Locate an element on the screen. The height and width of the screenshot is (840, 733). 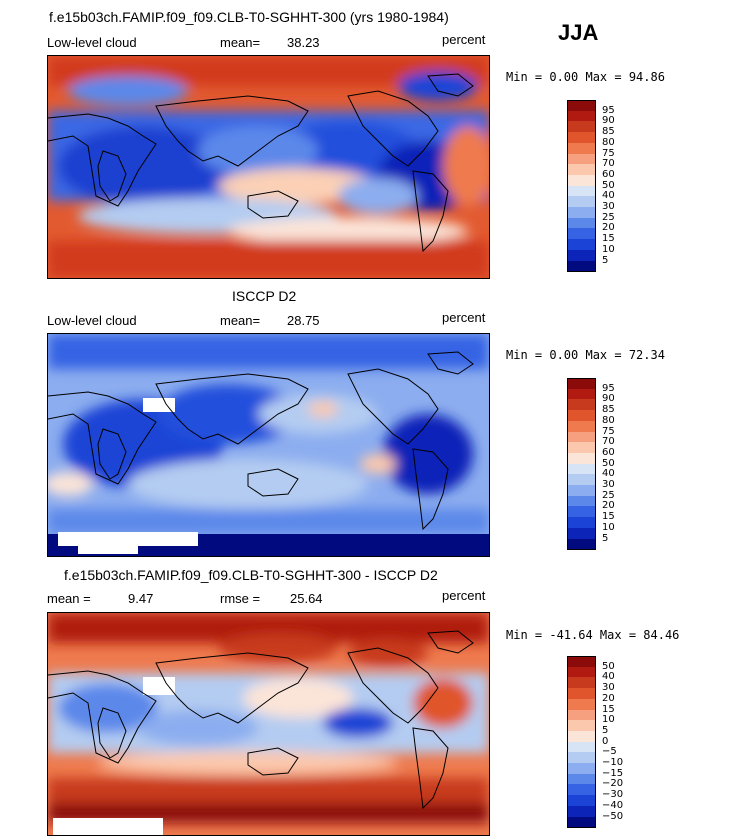
panel-3-colorbar: 50 40 30 20 15 10 5 0 −5 −10 −15 −20 −30 −40 −50 is located at coordinates (602, 742).